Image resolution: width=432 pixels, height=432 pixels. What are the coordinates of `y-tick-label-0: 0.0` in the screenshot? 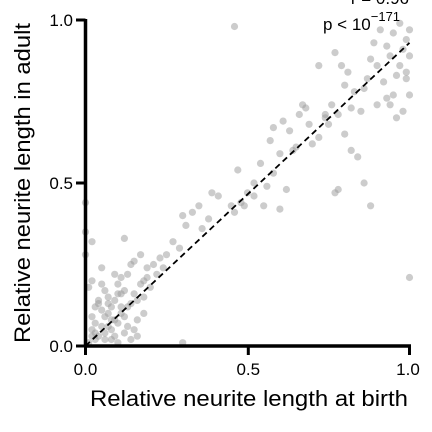 It's located at (61, 346).